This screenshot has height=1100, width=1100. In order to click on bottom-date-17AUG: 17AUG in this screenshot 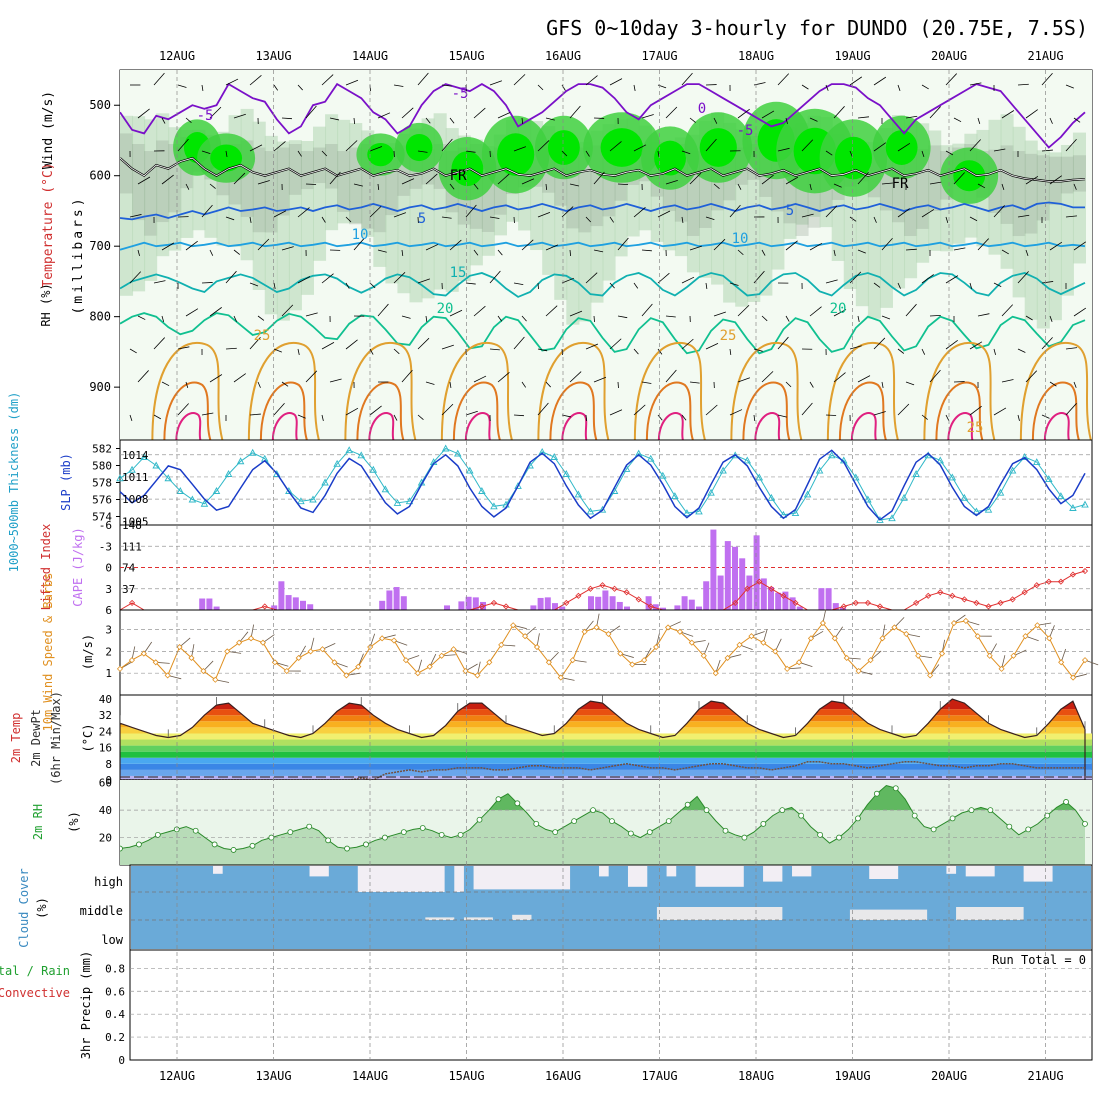, I will do `click(659, 1076)`.